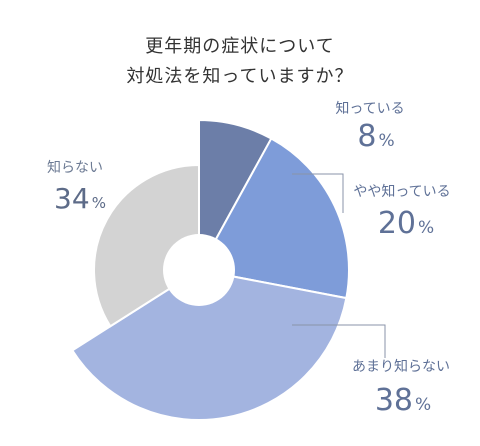 The width and height of the screenshot is (480, 446). What do you see at coordinates (375, 136) in the screenshot?
I see `slice-value-0: 8%` at bounding box center [375, 136].